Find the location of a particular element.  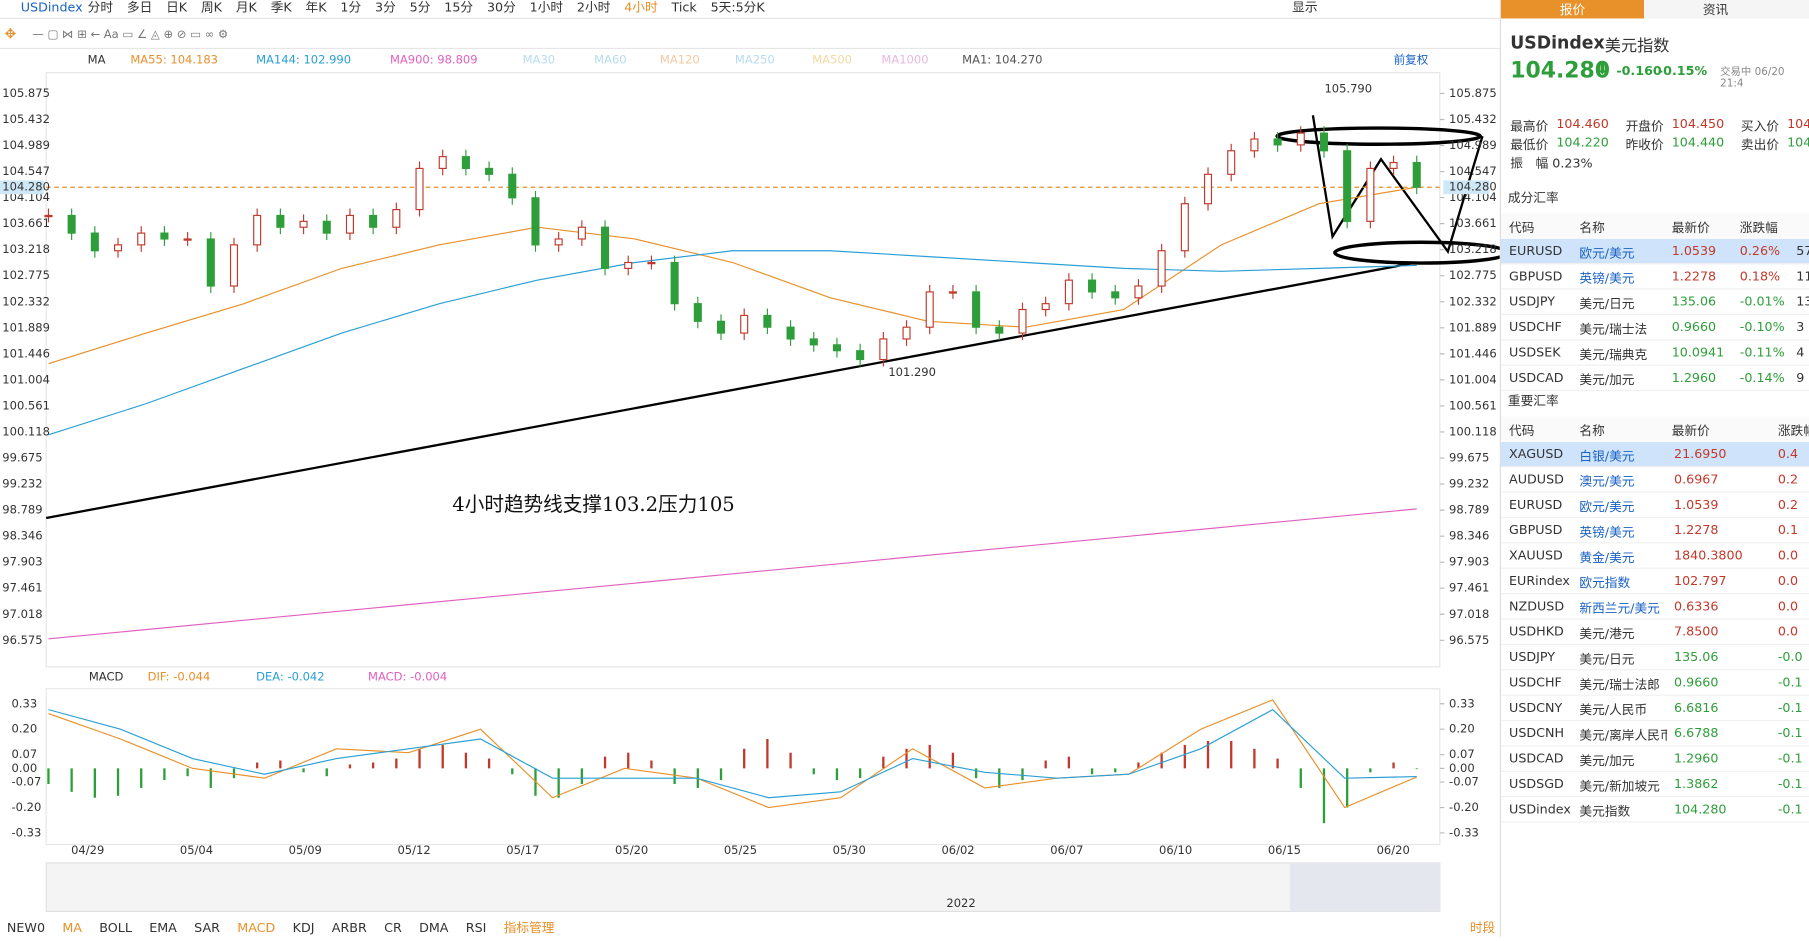

cell: 美元/日元 is located at coordinates (1607, 304).